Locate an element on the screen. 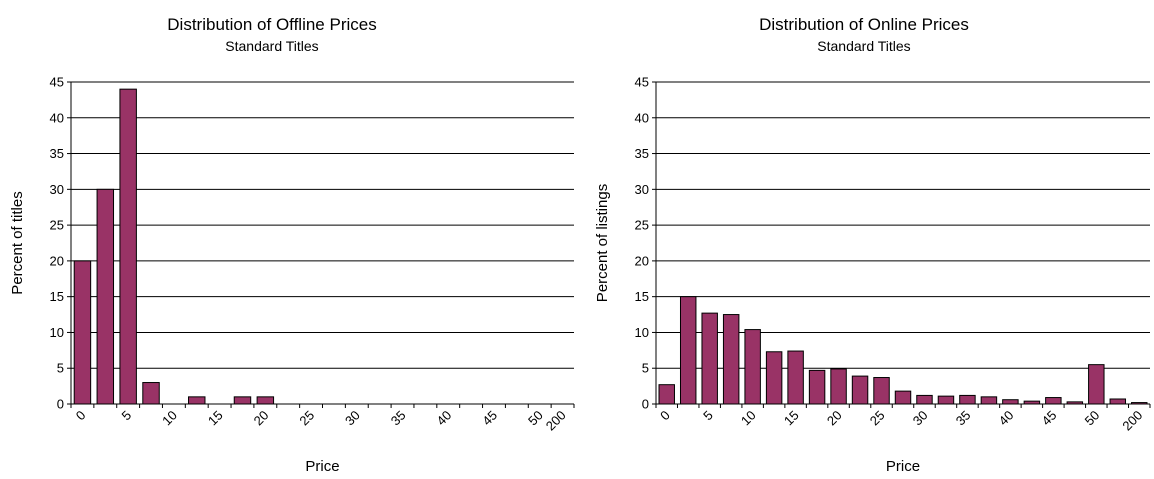 Image resolution: width=1154 pixels, height=479 pixels. chart-title: Distribution of Online Prices is located at coordinates (864, 24).